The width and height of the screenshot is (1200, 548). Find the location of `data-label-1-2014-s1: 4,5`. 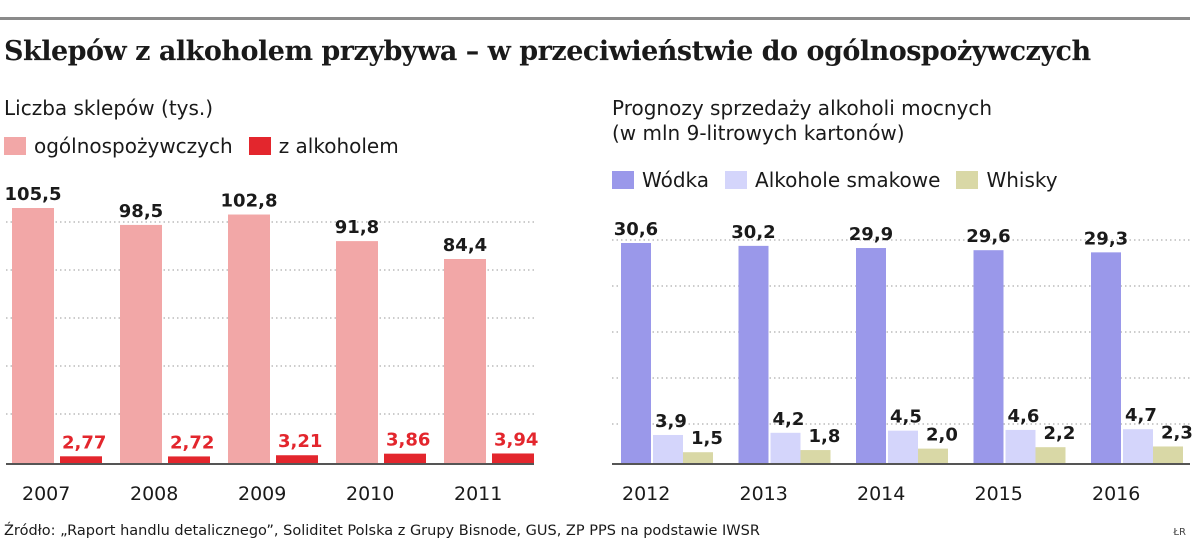

data-label-1-2014-s1: 4,5 is located at coordinates (906, 417).